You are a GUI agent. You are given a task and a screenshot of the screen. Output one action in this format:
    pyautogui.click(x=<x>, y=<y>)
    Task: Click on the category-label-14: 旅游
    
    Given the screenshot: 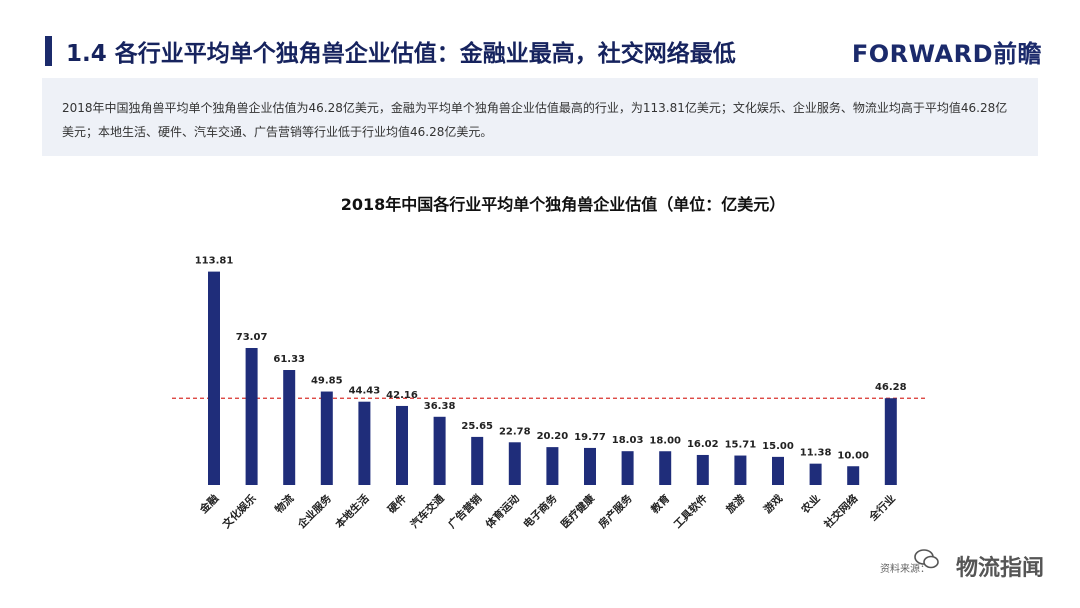 What is the action you would take?
    pyautogui.click(x=735, y=504)
    